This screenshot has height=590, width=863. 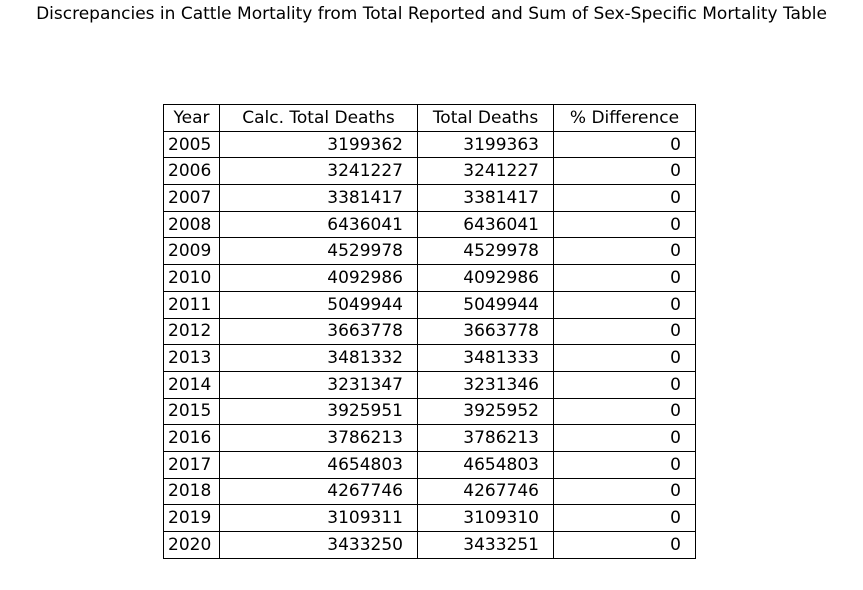 I want to click on calc-total-deaths-cell: 4267746, so click(x=318, y=491).